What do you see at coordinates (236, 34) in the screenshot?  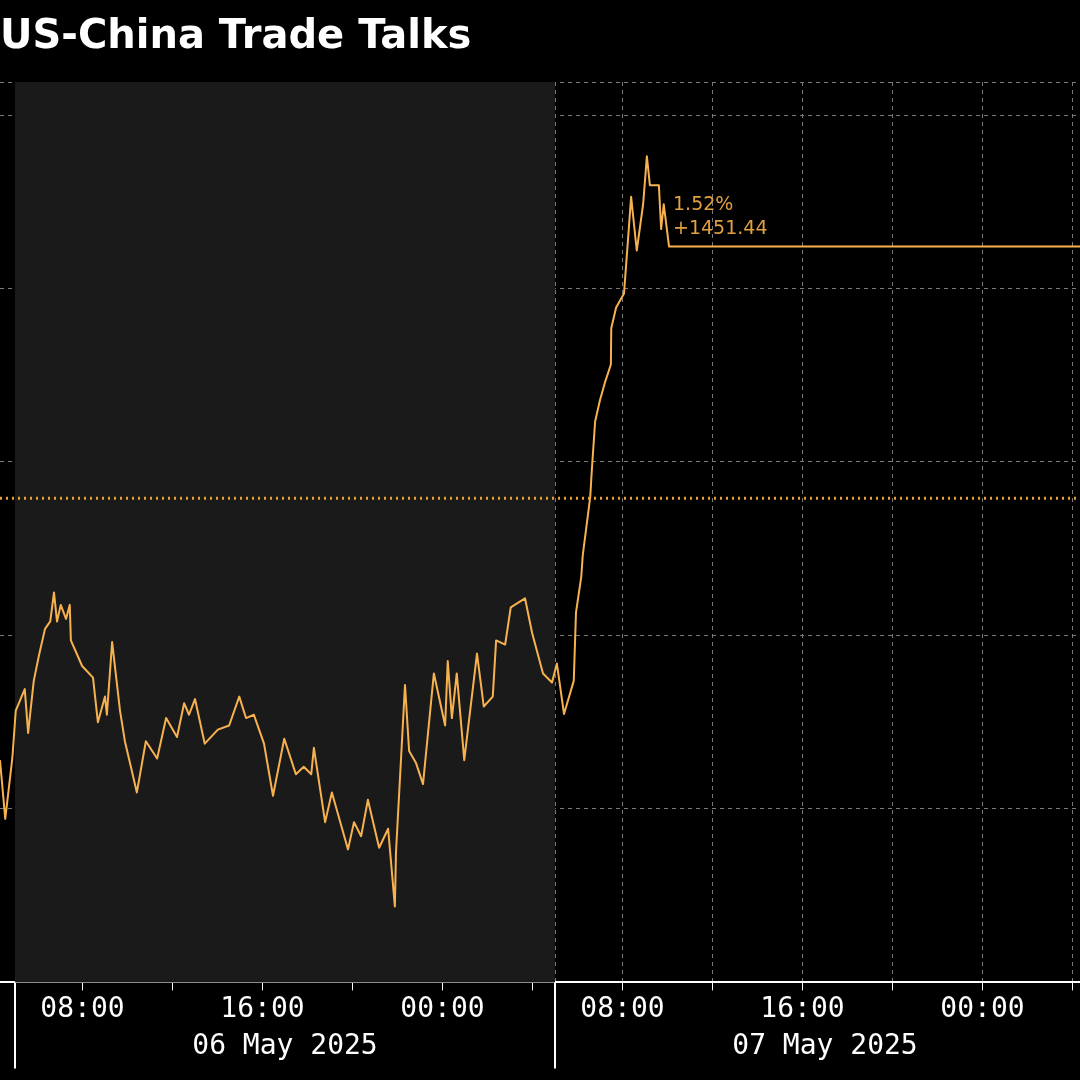 I see `chart-title: US-China Trade Talks` at bounding box center [236, 34].